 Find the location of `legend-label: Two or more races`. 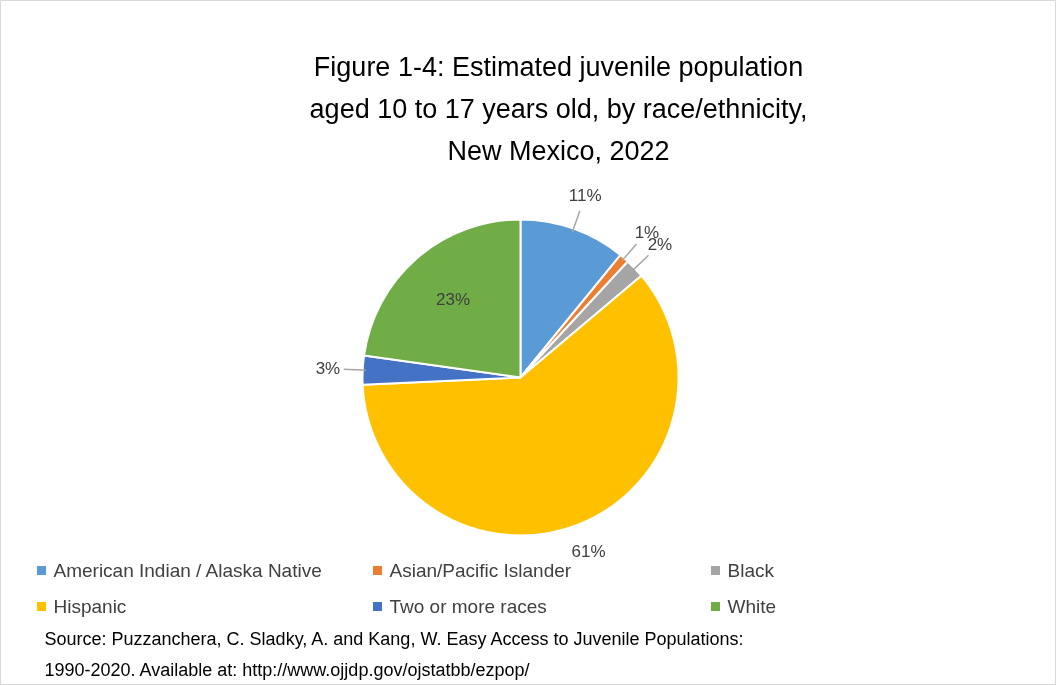

legend-label: Two or more races is located at coordinates (468, 606).